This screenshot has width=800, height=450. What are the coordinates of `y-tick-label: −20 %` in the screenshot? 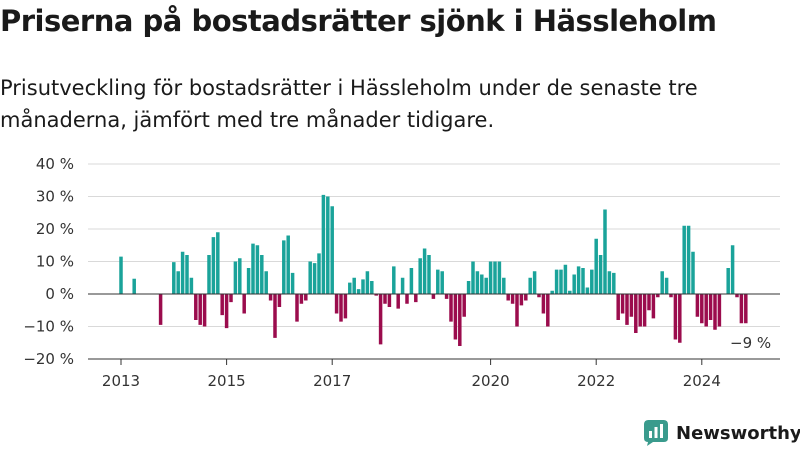 It's located at (48, 359).